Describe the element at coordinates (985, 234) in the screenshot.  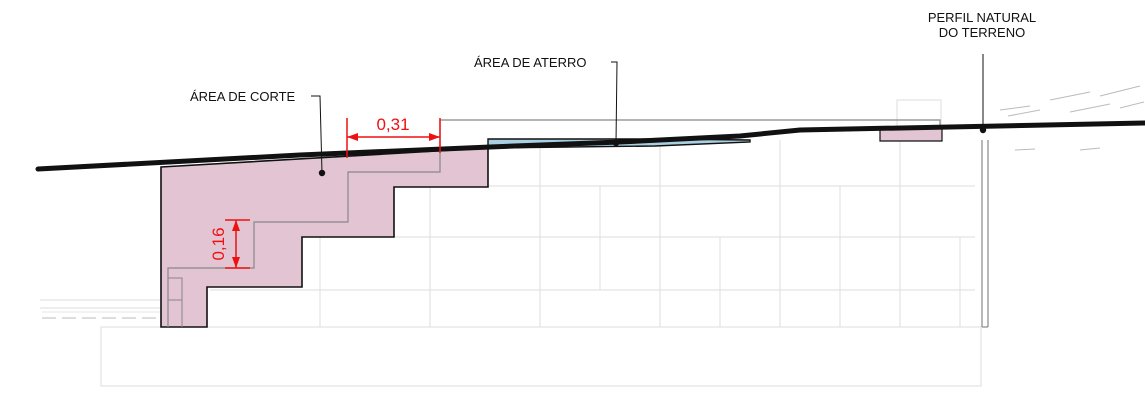
I see `retaining-wall` at that location.